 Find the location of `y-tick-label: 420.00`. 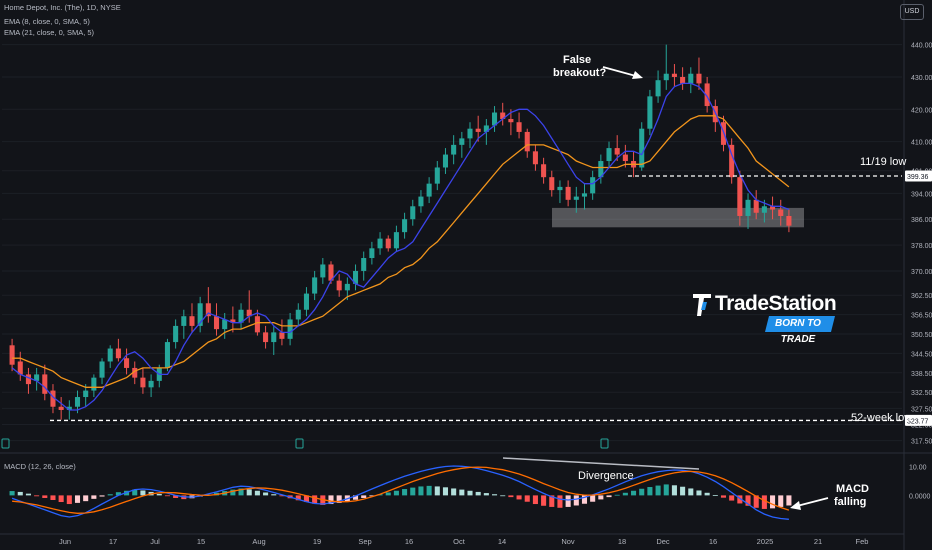

y-tick-label: 420.00 is located at coordinates (921, 110).